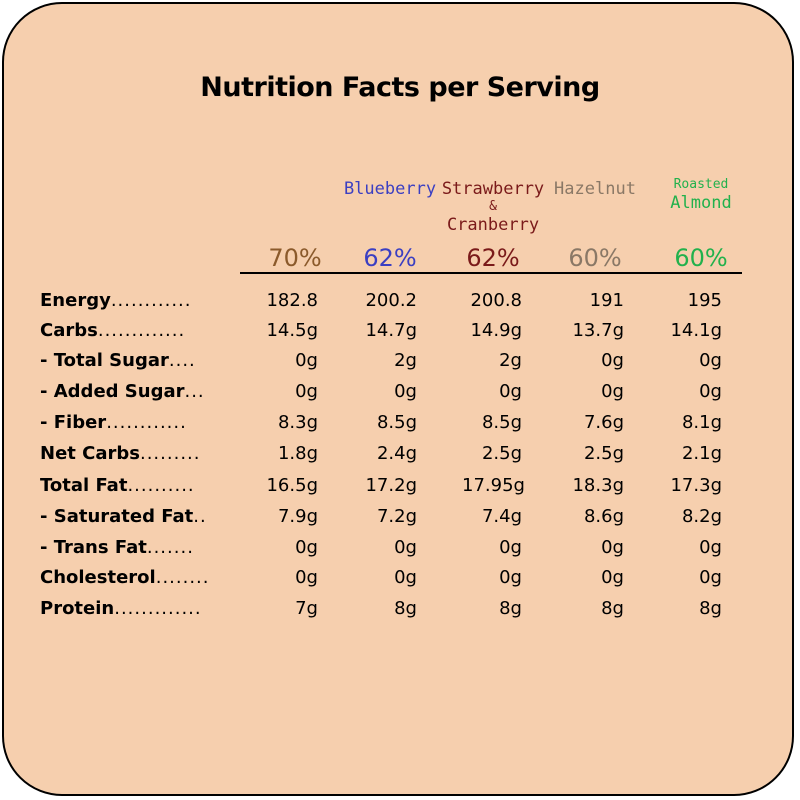  Describe the element at coordinates (598, 330) in the screenshot. I see `table-cell: 13.7g` at that location.